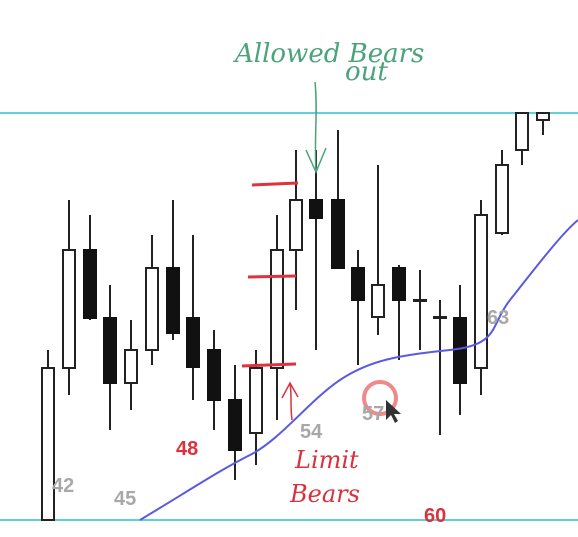 Image resolution: width=578 pixels, height=537 pixels. Describe the element at coordinates (366, 72) in the screenshot. I see `annotation: out` at that location.